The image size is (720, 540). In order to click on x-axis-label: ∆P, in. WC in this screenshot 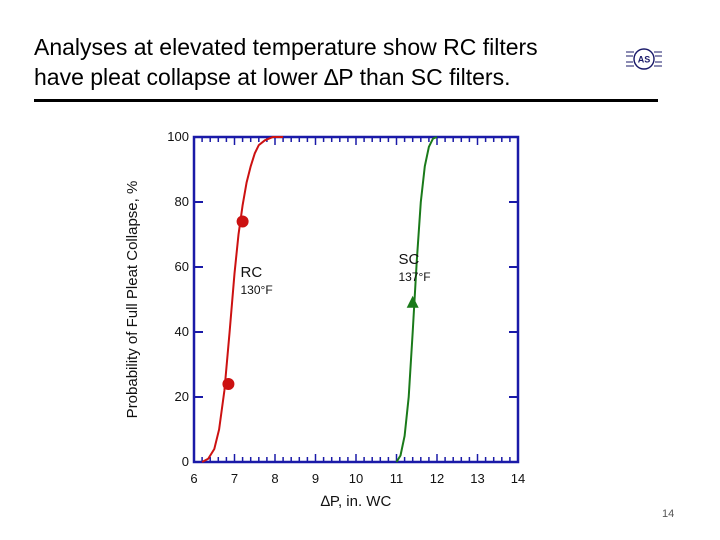, I will do `click(356, 501)`.